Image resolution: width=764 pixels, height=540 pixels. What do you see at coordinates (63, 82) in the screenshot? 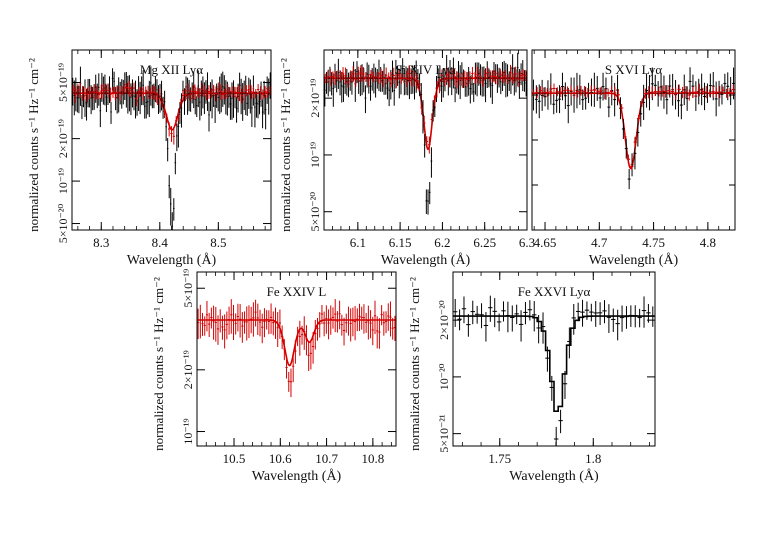
I see `y-tick-label: 5×10⁻¹⁹` at bounding box center [63, 82].